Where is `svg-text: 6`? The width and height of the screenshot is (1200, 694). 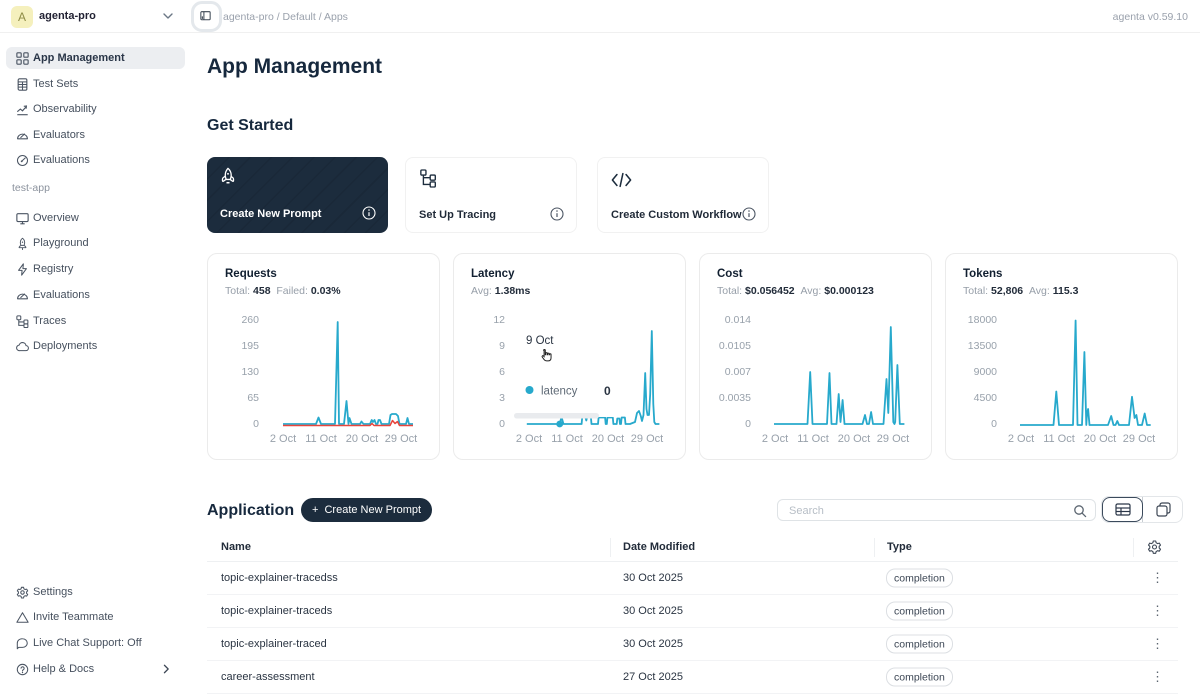
svg-text: 6 is located at coordinates (502, 372).